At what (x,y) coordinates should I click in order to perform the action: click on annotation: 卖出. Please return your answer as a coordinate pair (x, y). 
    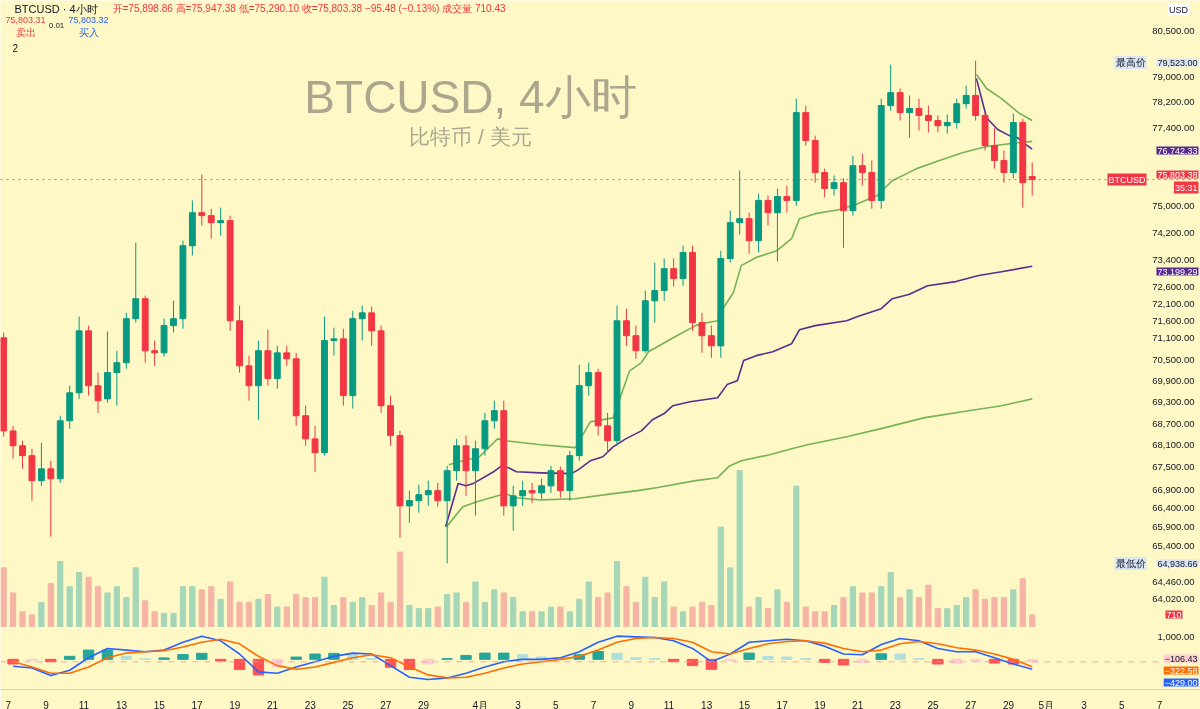
    Looking at the image, I should click on (25, 32).